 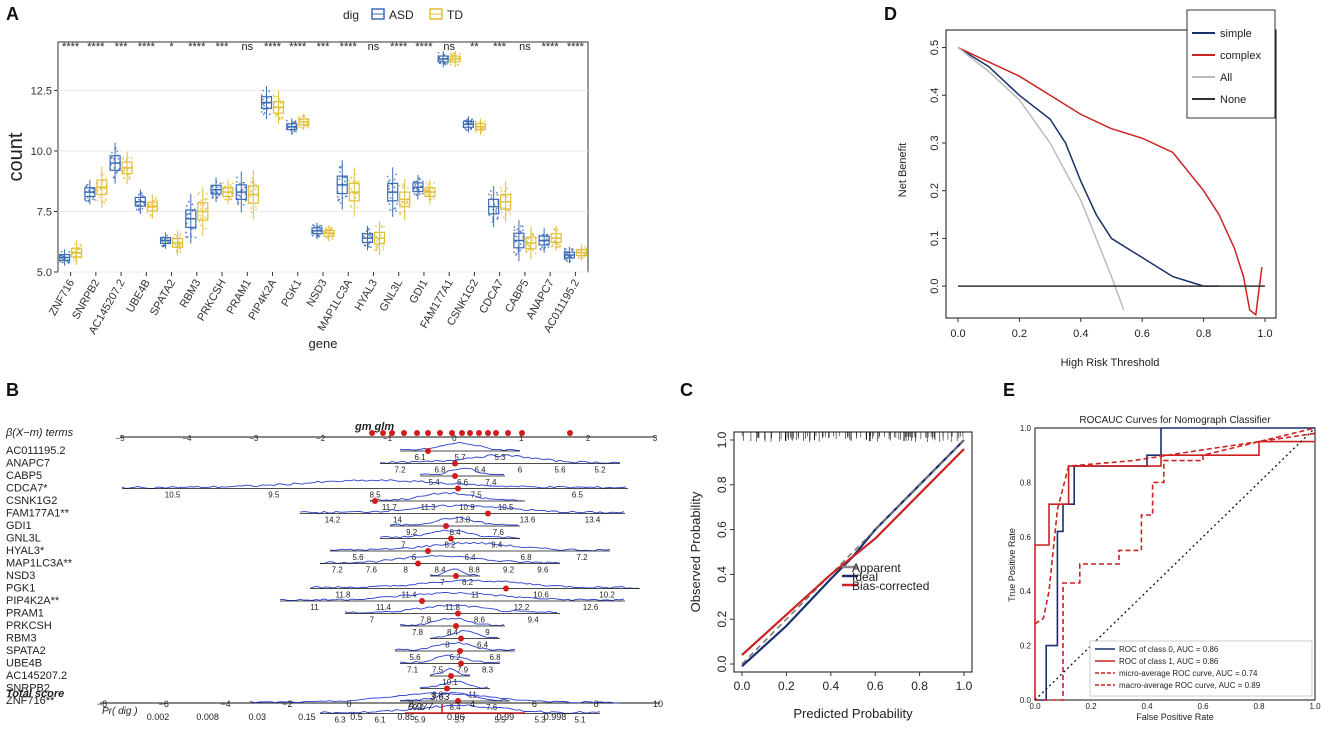 What do you see at coordinates (323, 157) in the screenshot?
I see `plot-frame-a` at bounding box center [323, 157].